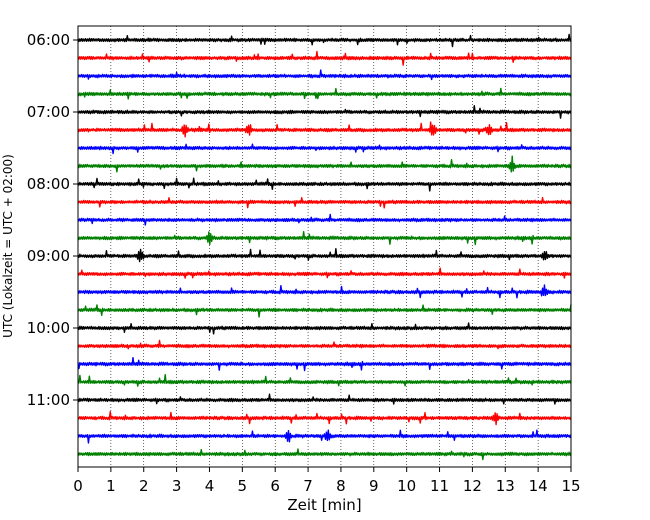 The height and width of the screenshot is (520, 650). Describe the element at coordinates (78, 486) in the screenshot. I see `x-tick-label: 0` at that location.